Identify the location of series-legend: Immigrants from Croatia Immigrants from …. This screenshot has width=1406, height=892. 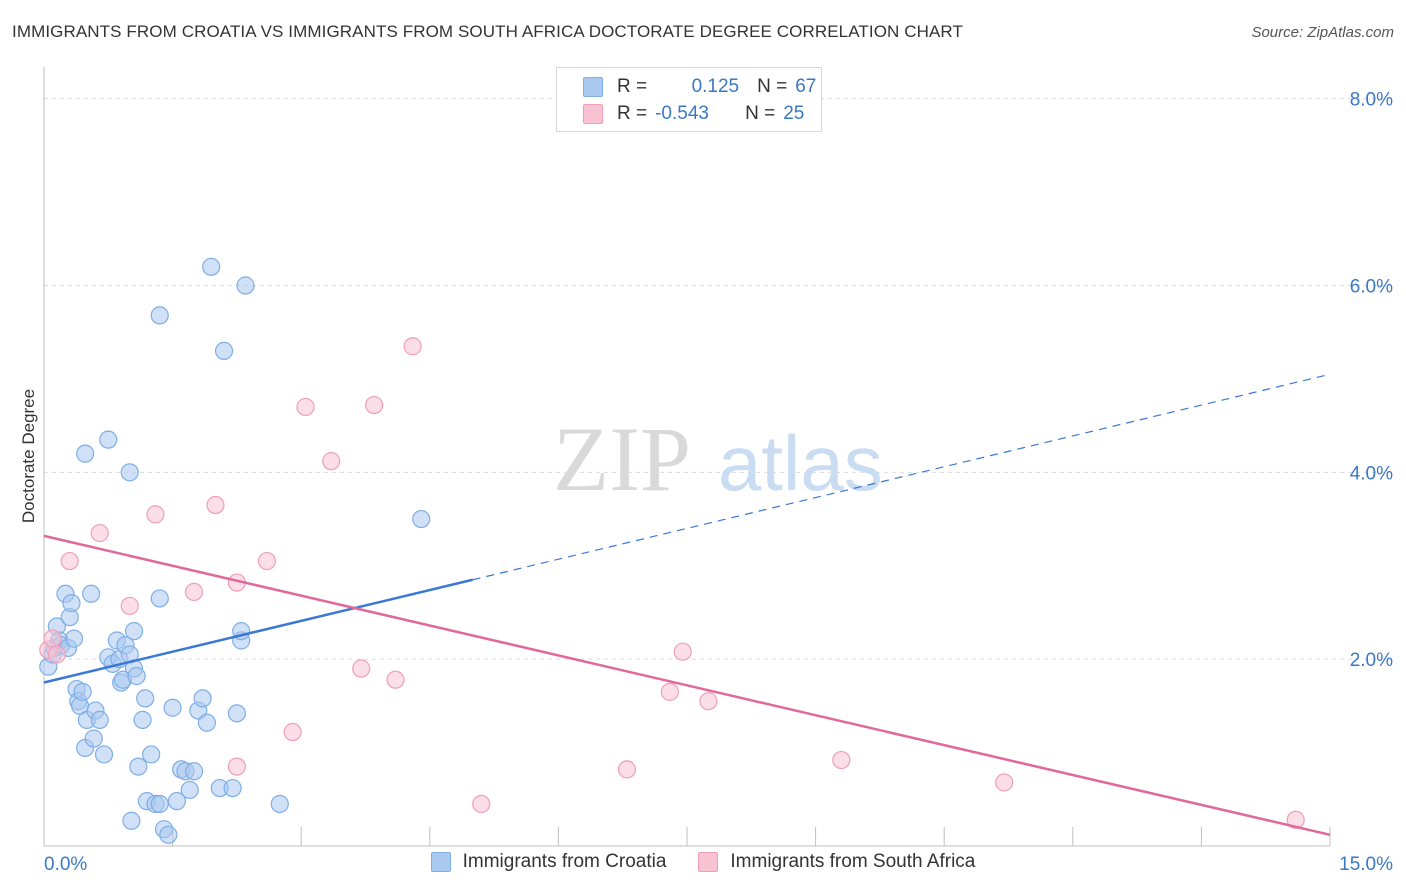
(703, 862).